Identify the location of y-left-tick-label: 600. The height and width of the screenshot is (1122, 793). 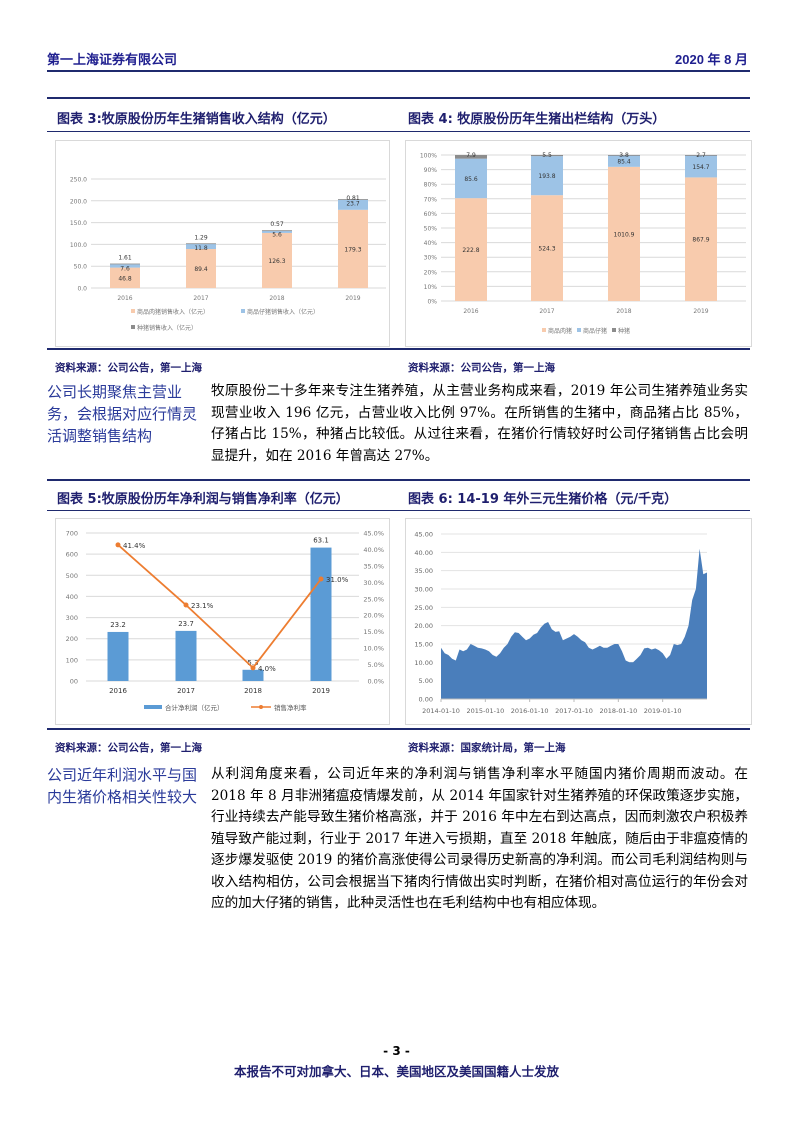
(72, 555).